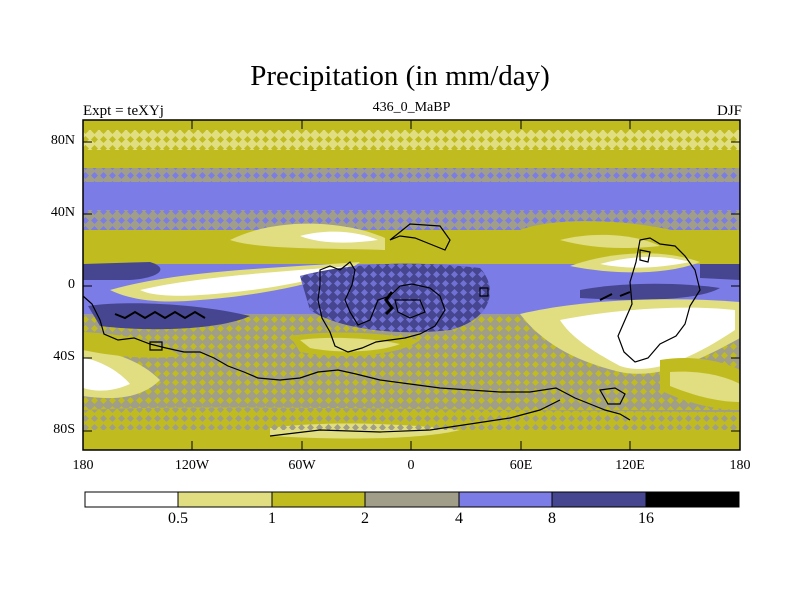 The image size is (800, 600). Describe the element at coordinates (521, 465) in the screenshot. I see `lon-label-60e: 60E` at that location.